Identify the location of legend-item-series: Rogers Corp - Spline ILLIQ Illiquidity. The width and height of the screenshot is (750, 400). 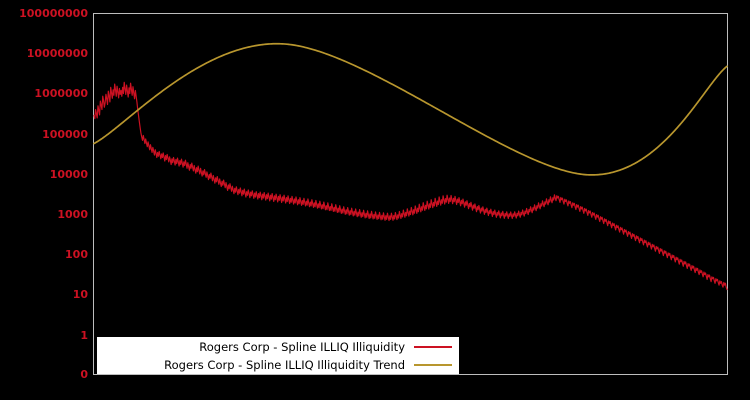
(278, 347).